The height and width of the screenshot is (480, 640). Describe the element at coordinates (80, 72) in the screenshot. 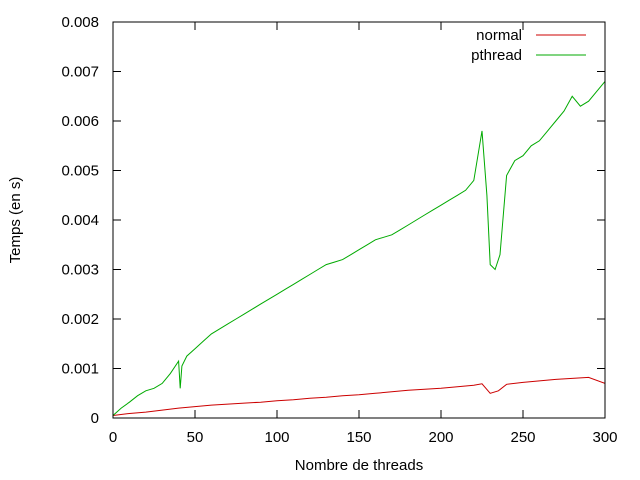

I see `y-tick-label-7: 0.007` at that location.